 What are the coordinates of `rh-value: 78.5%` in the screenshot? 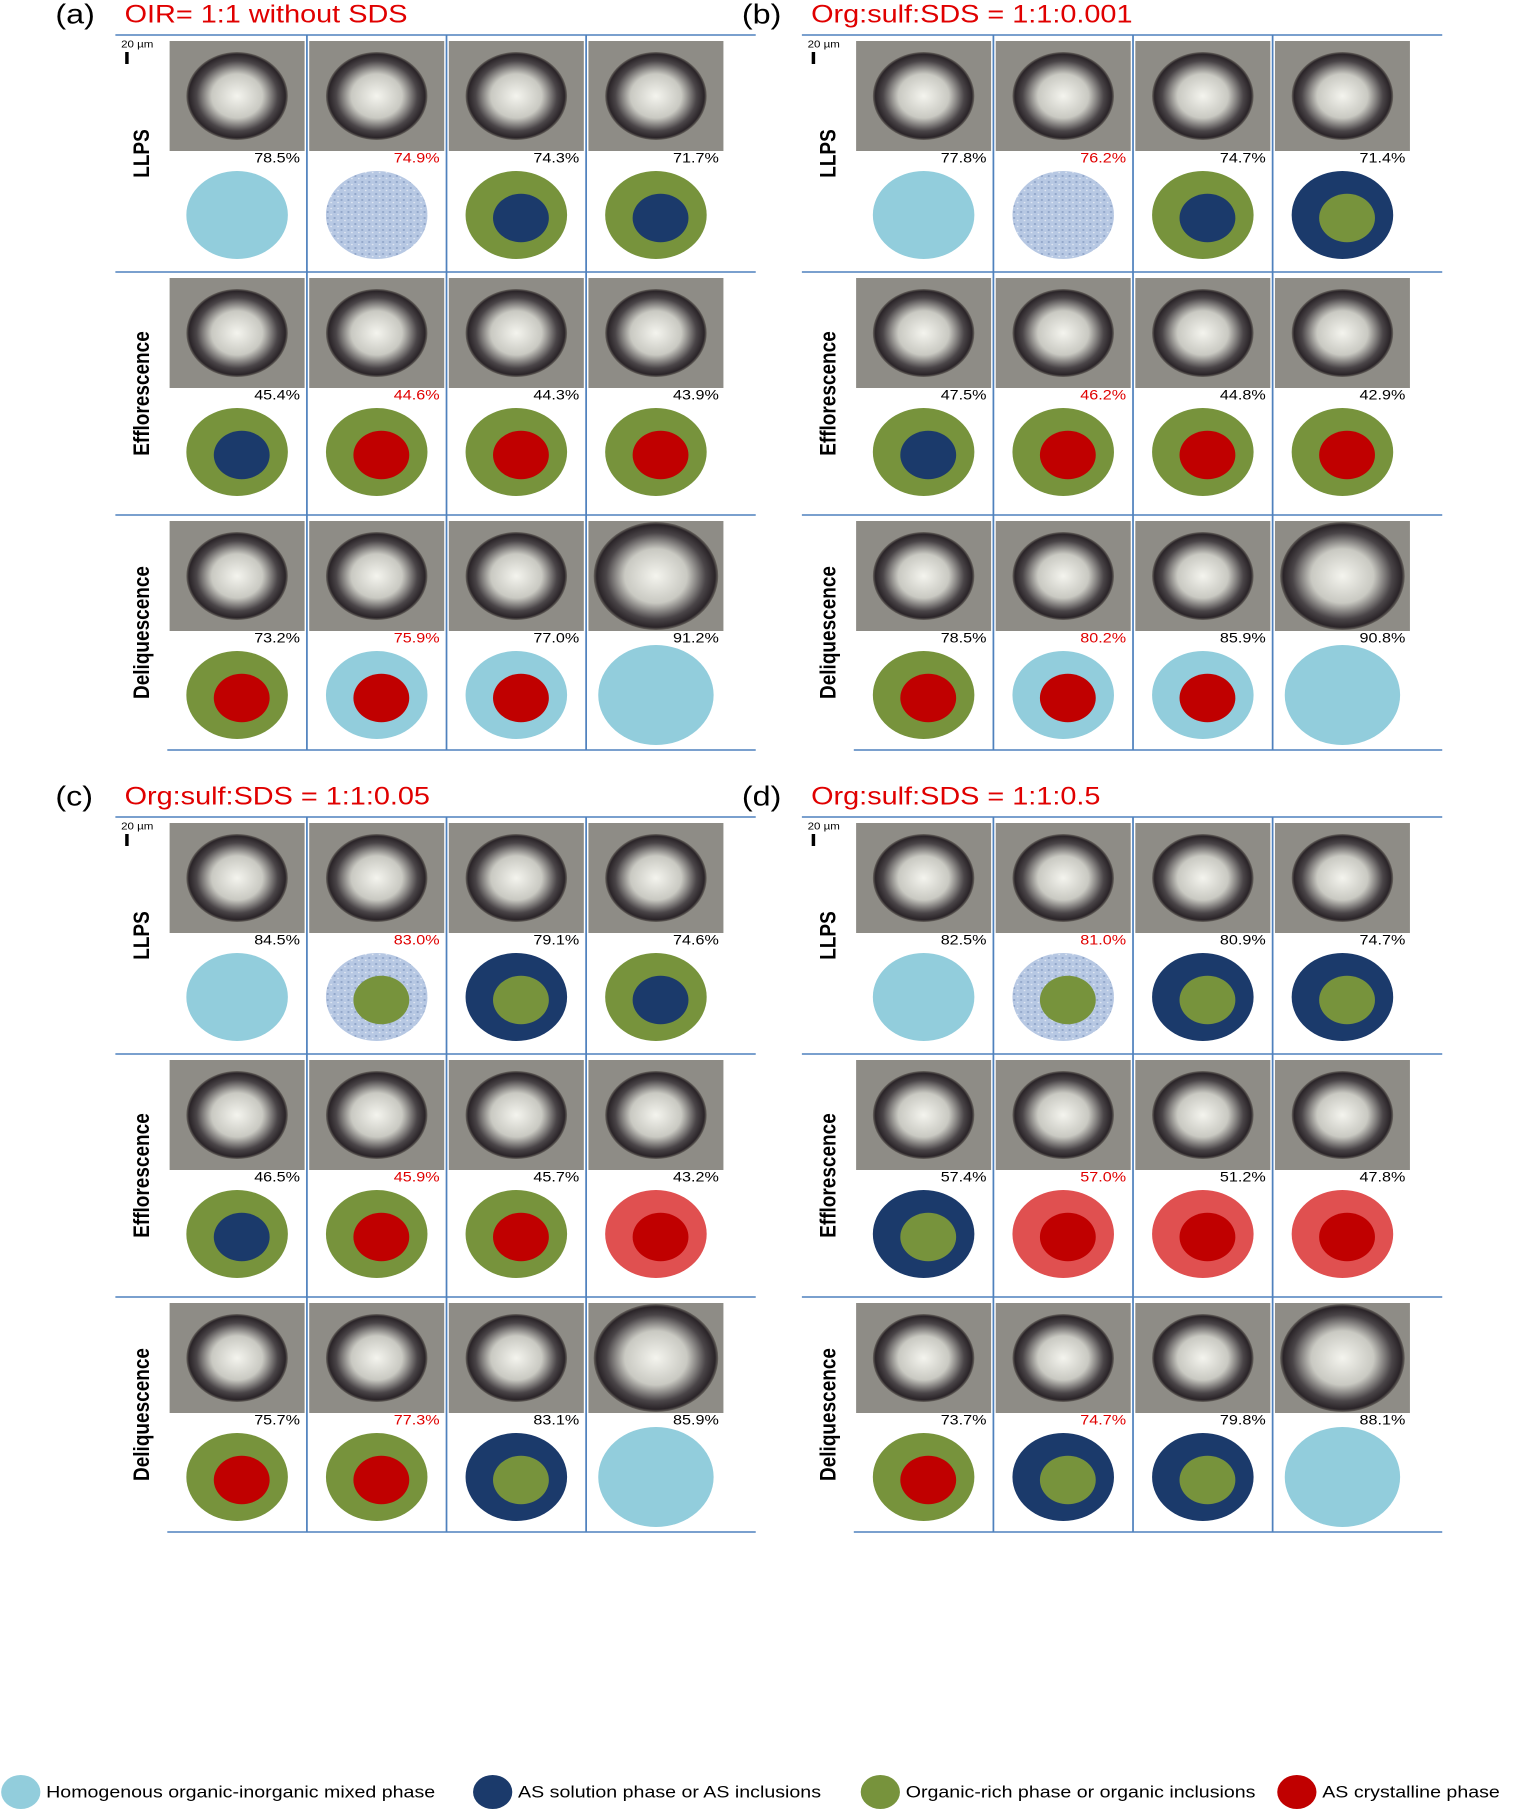 It's located at (964, 639).